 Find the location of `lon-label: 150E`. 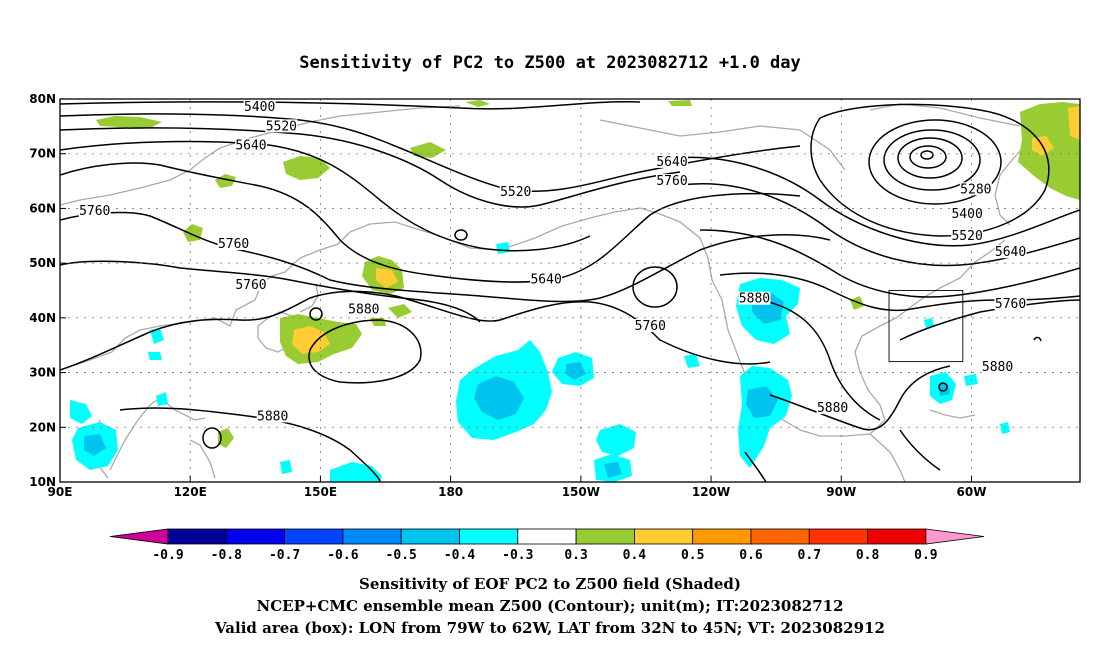

lon-label: 150E is located at coordinates (320, 492).